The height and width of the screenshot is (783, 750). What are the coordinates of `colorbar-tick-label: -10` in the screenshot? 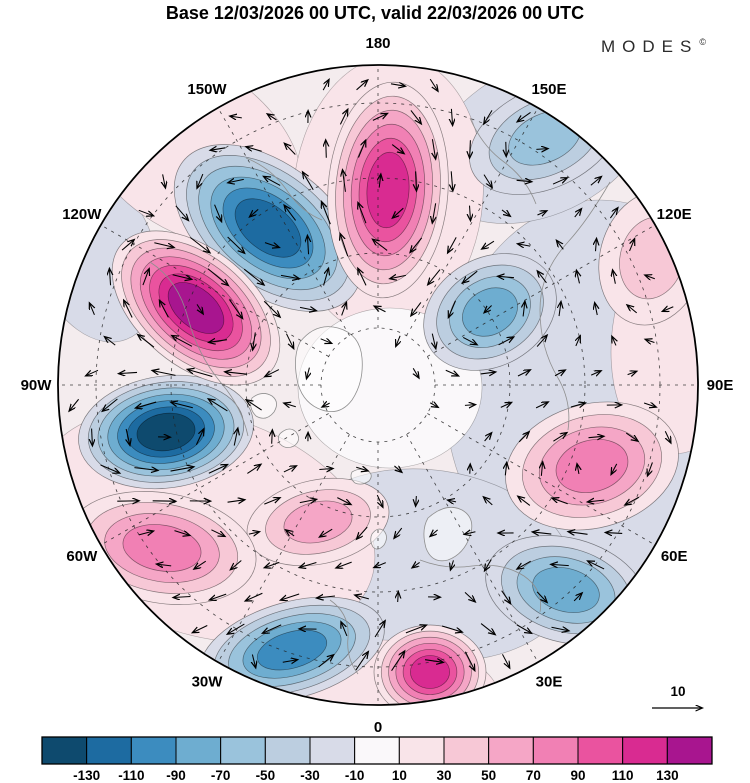 It's located at (355, 775).